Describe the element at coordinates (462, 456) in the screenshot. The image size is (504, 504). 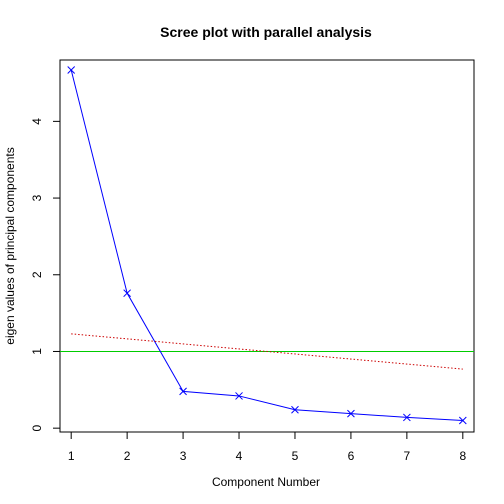
I see `x-tick-label: 8` at that location.